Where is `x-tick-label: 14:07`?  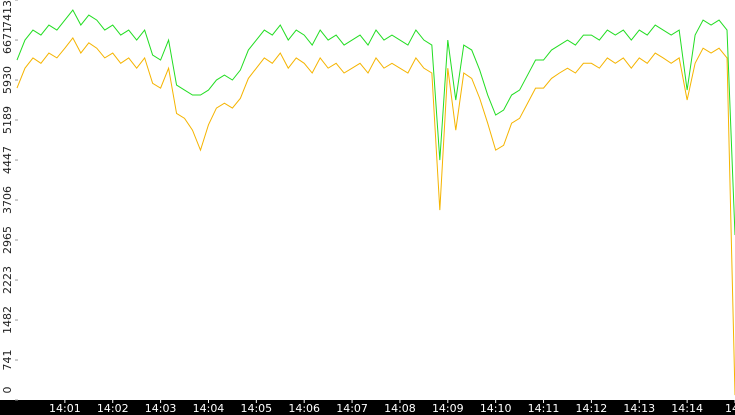 x-tick-label: 14:07 is located at coordinates (352, 408).